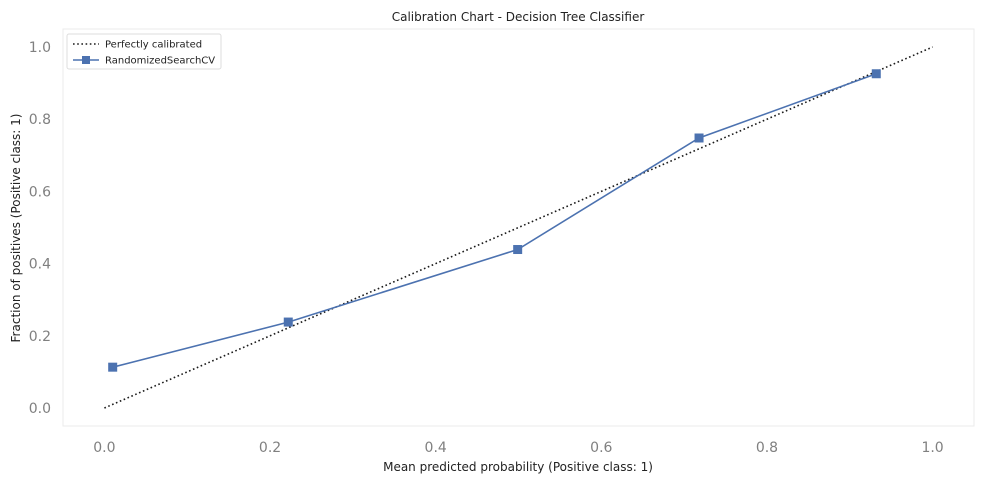 This screenshot has height=484, width=984. Describe the element at coordinates (40, 409) in the screenshot. I see `y-tick-label-0: 0.0` at that location.